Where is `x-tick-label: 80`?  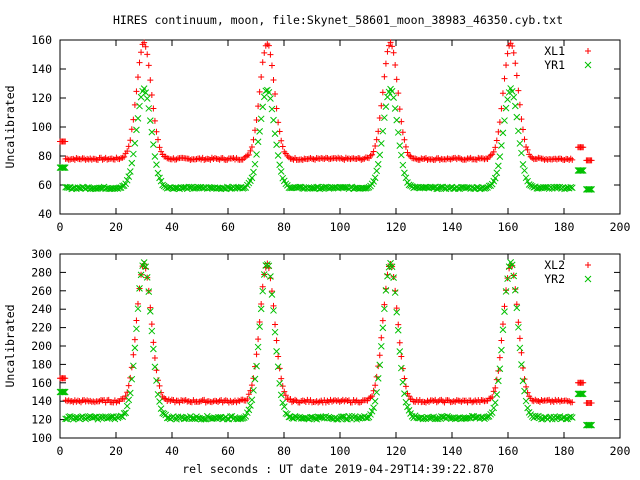
x-tick-label: 80 is located at coordinates (284, 451).